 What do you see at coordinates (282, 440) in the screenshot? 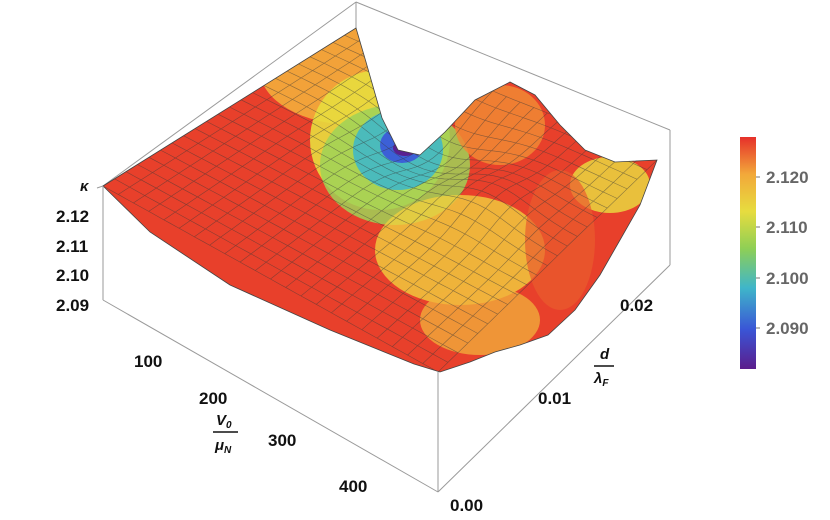
I see `x-tick-label: 300` at bounding box center [282, 440].